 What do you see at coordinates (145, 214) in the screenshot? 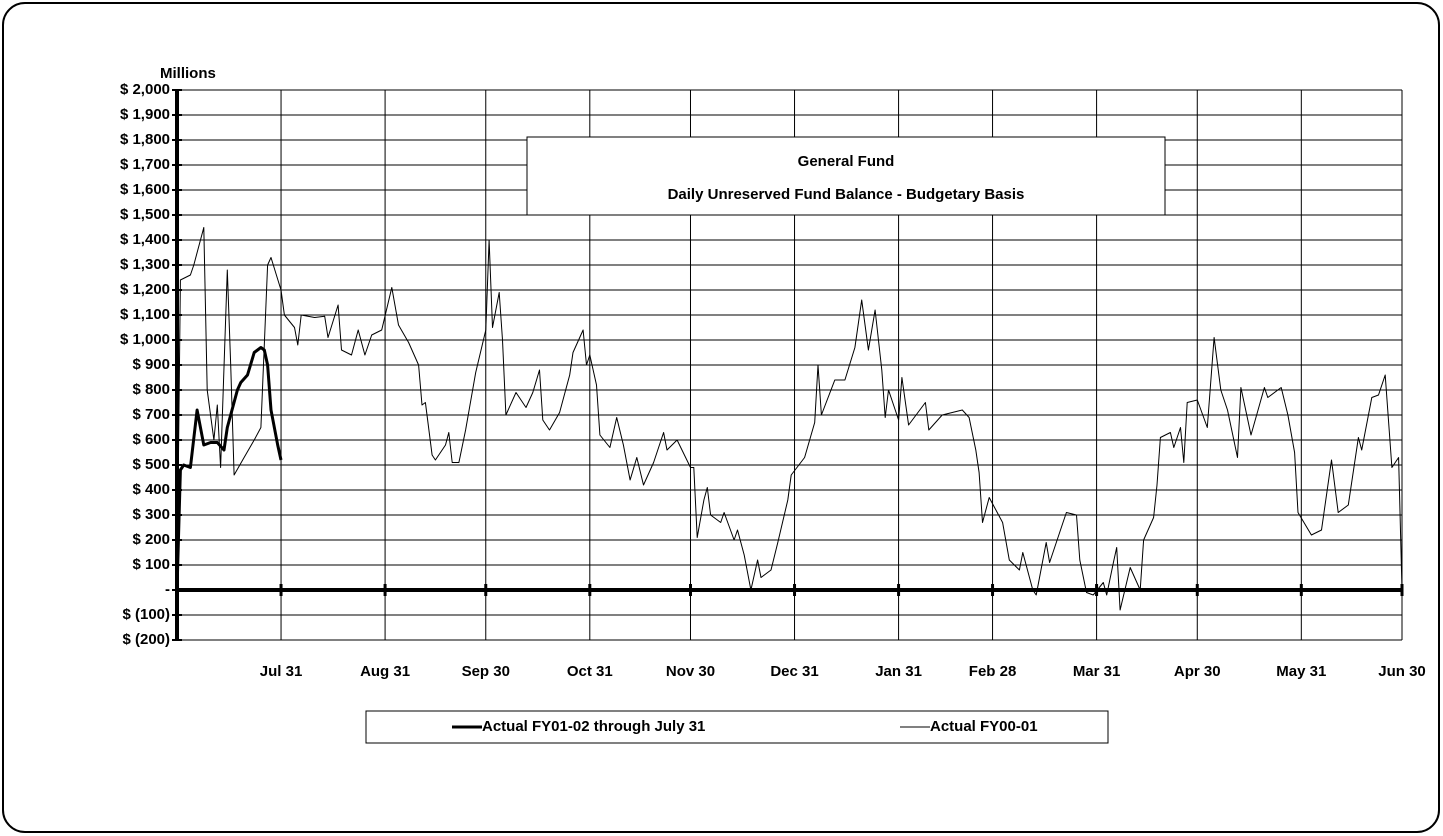
I see `y-tick-label: $ 1,500` at bounding box center [145, 214].